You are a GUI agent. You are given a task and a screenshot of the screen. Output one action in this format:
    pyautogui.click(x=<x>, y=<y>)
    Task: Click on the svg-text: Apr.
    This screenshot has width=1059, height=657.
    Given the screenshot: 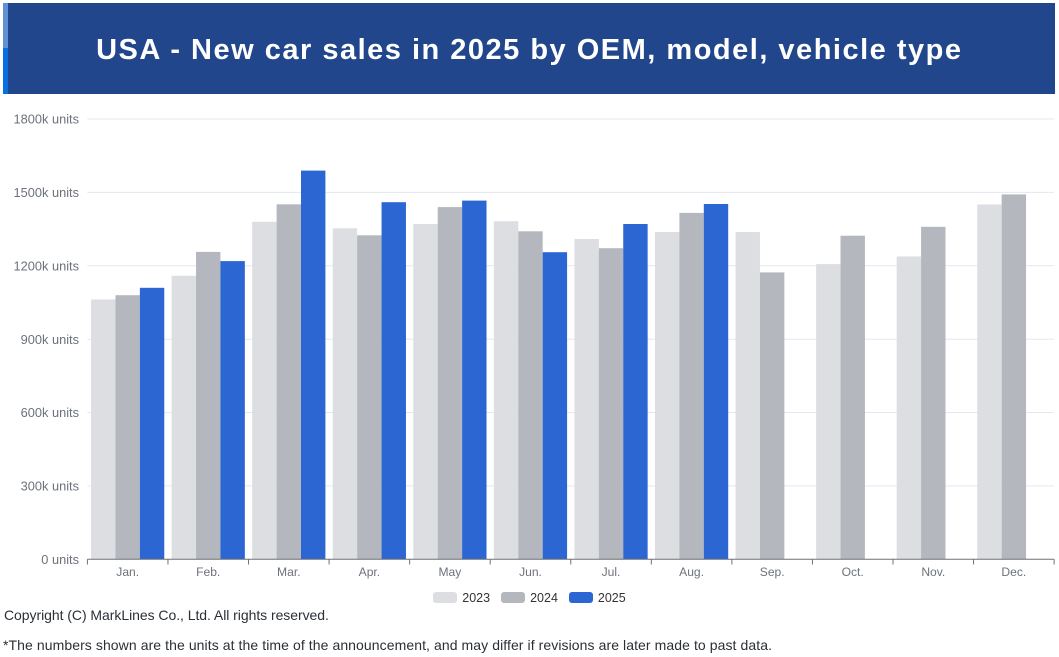 What is the action you would take?
    pyautogui.click(x=370, y=572)
    